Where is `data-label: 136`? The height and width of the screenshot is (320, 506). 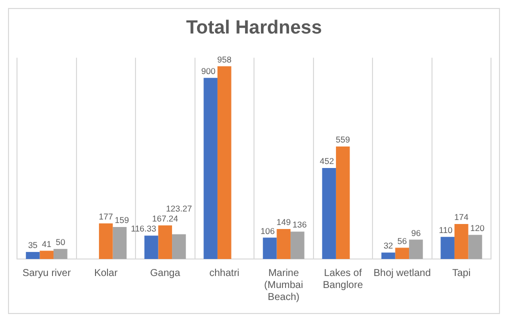 data-label: 136 is located at coordinates (299, 225).